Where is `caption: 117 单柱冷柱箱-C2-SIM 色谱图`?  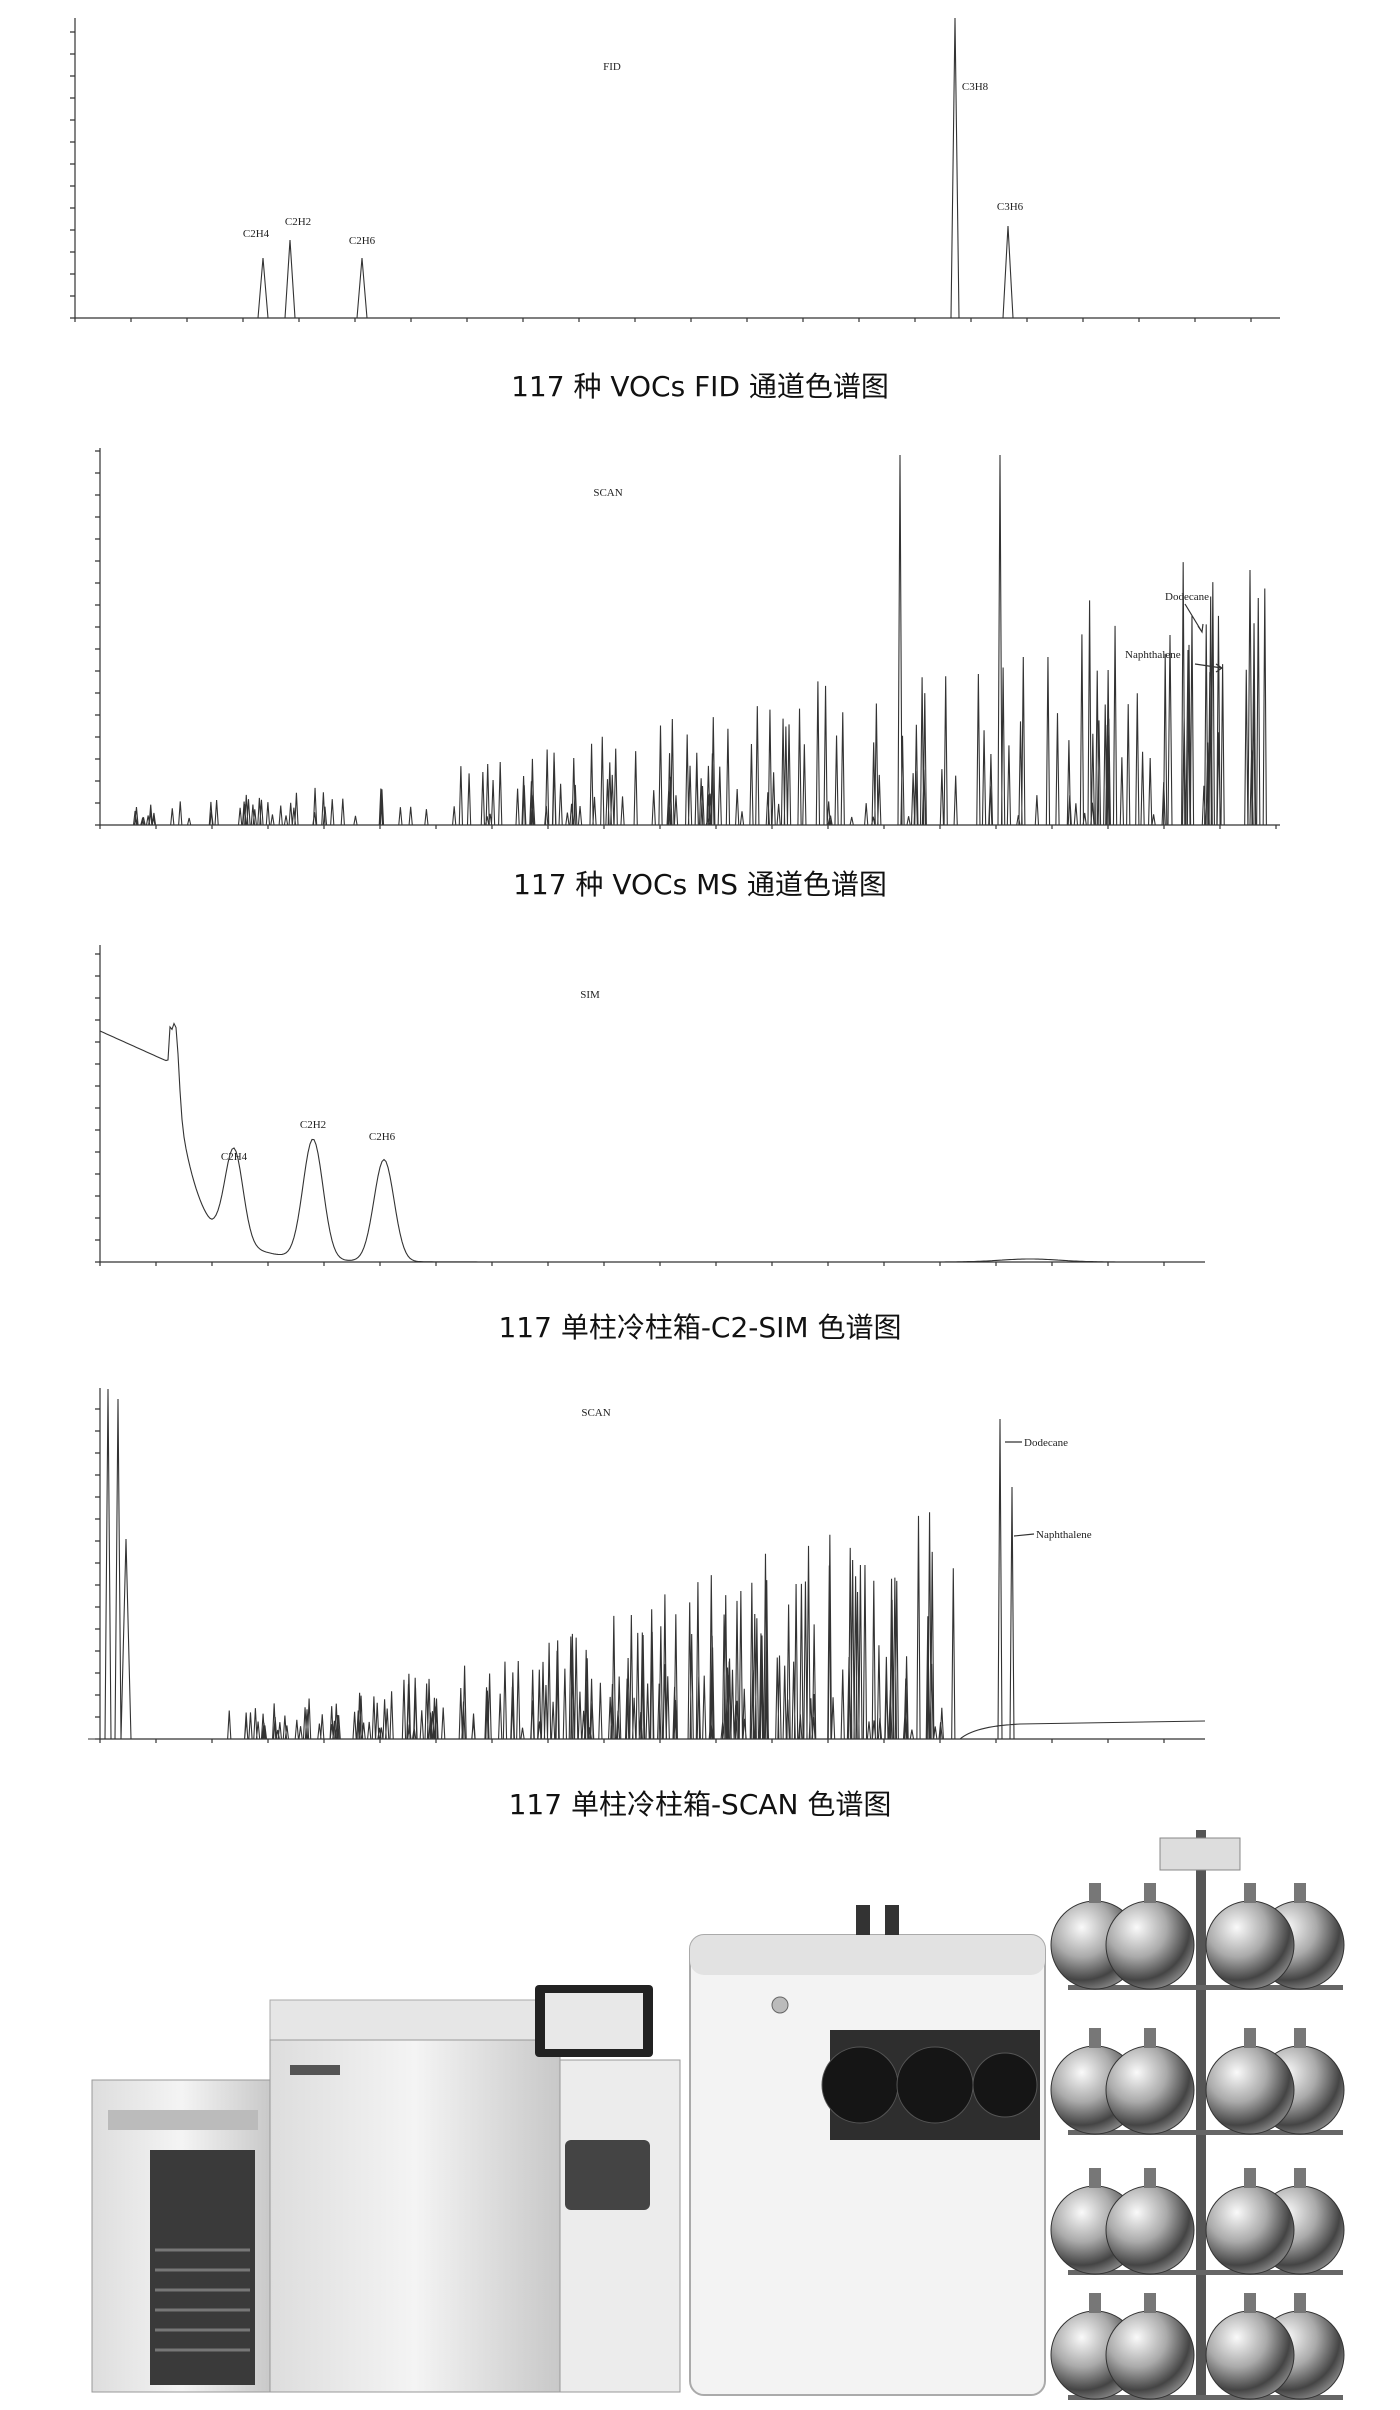 caption: 117 单柱冷柱箱-C2-SIM 色谱图 is located at coordinates (699, 1327).